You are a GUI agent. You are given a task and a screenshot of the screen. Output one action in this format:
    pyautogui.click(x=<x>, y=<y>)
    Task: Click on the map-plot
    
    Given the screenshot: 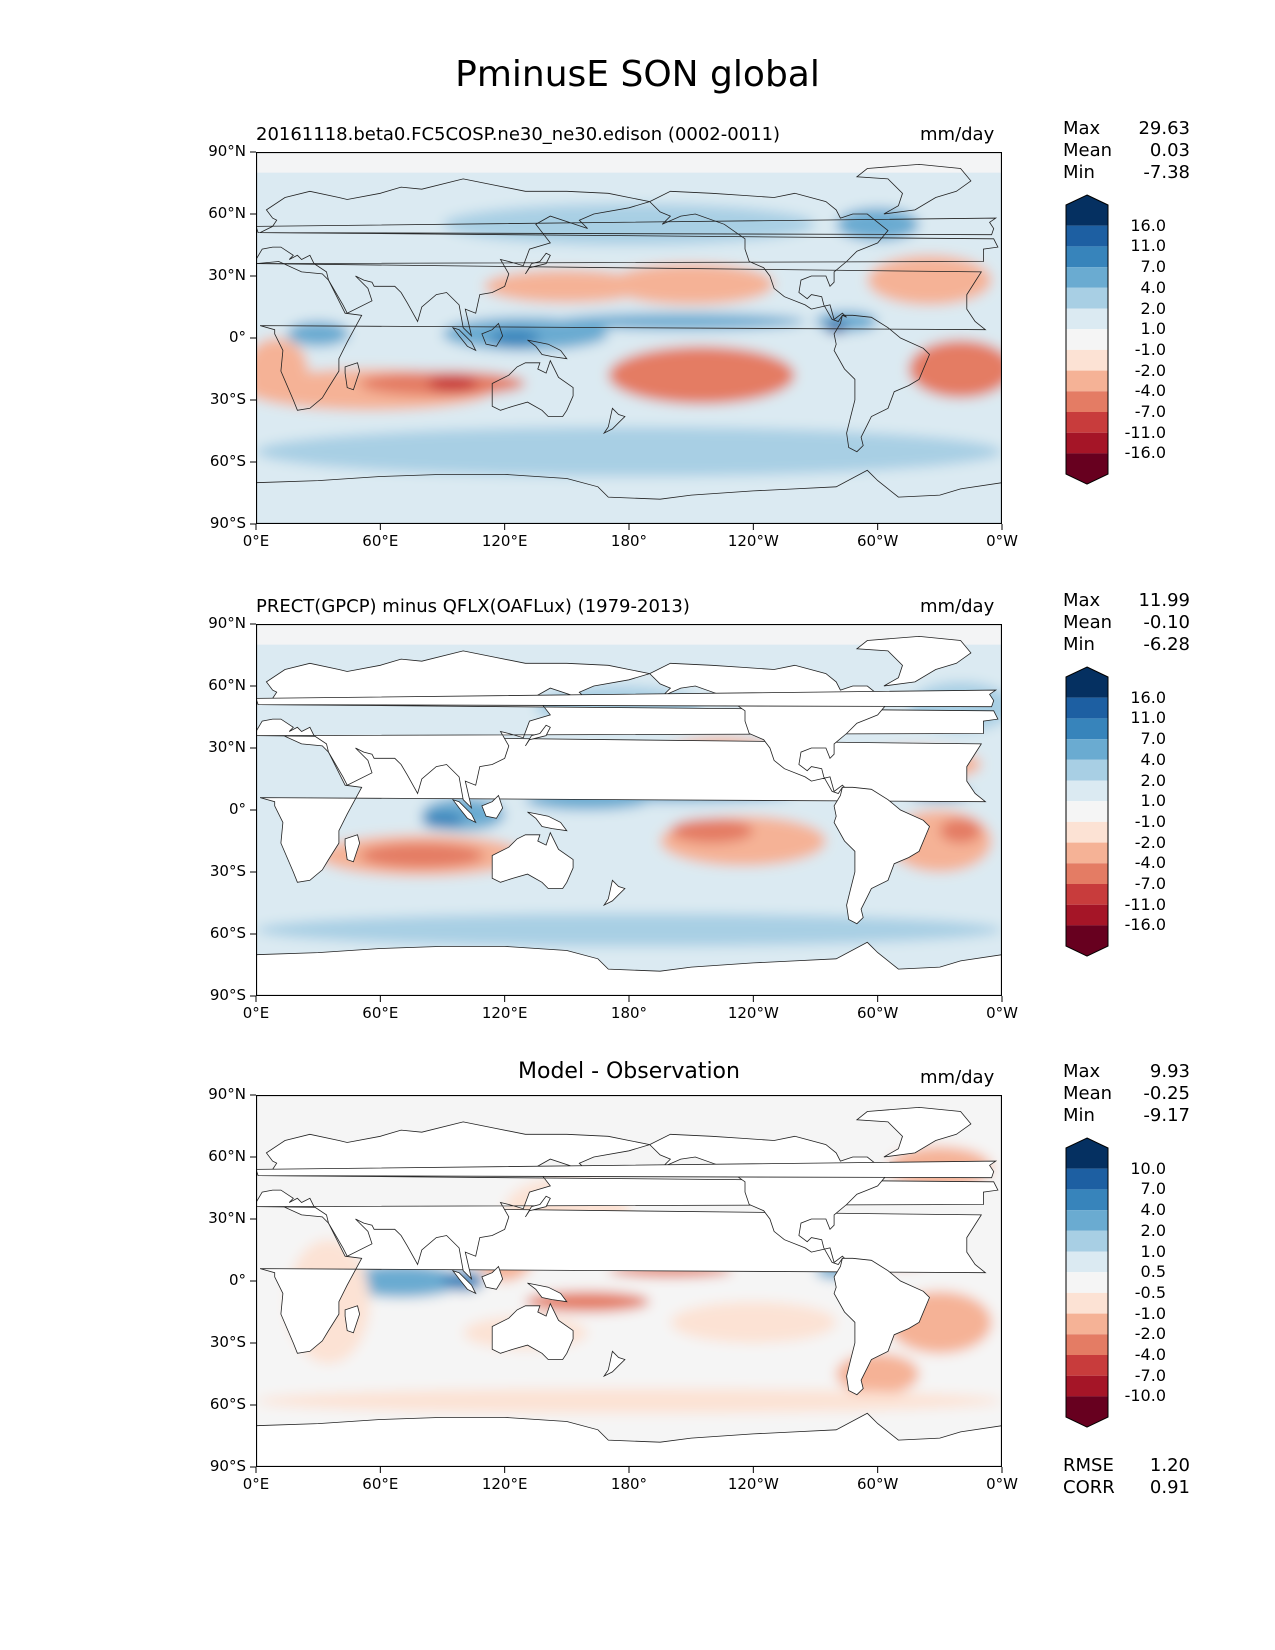 What is the action you would take?
    pyautogui.click(x=629, y=338)
    